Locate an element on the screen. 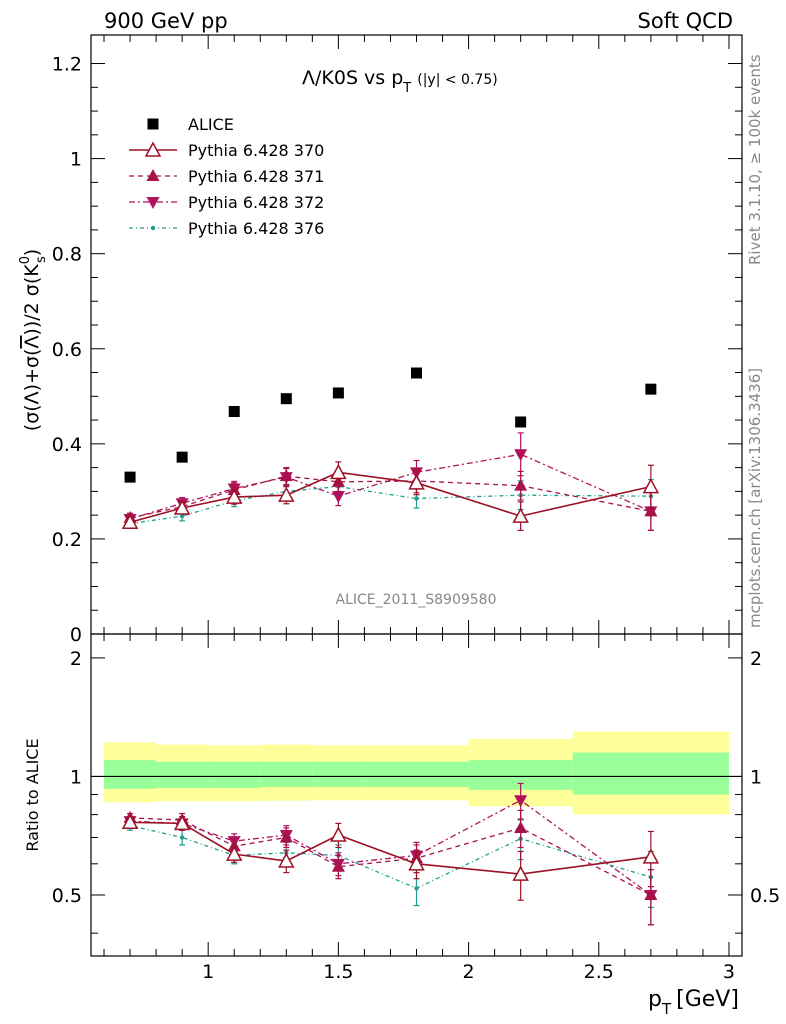  ratio-y-tick-label-right: 0.5 is located at coordinates (765, 896).